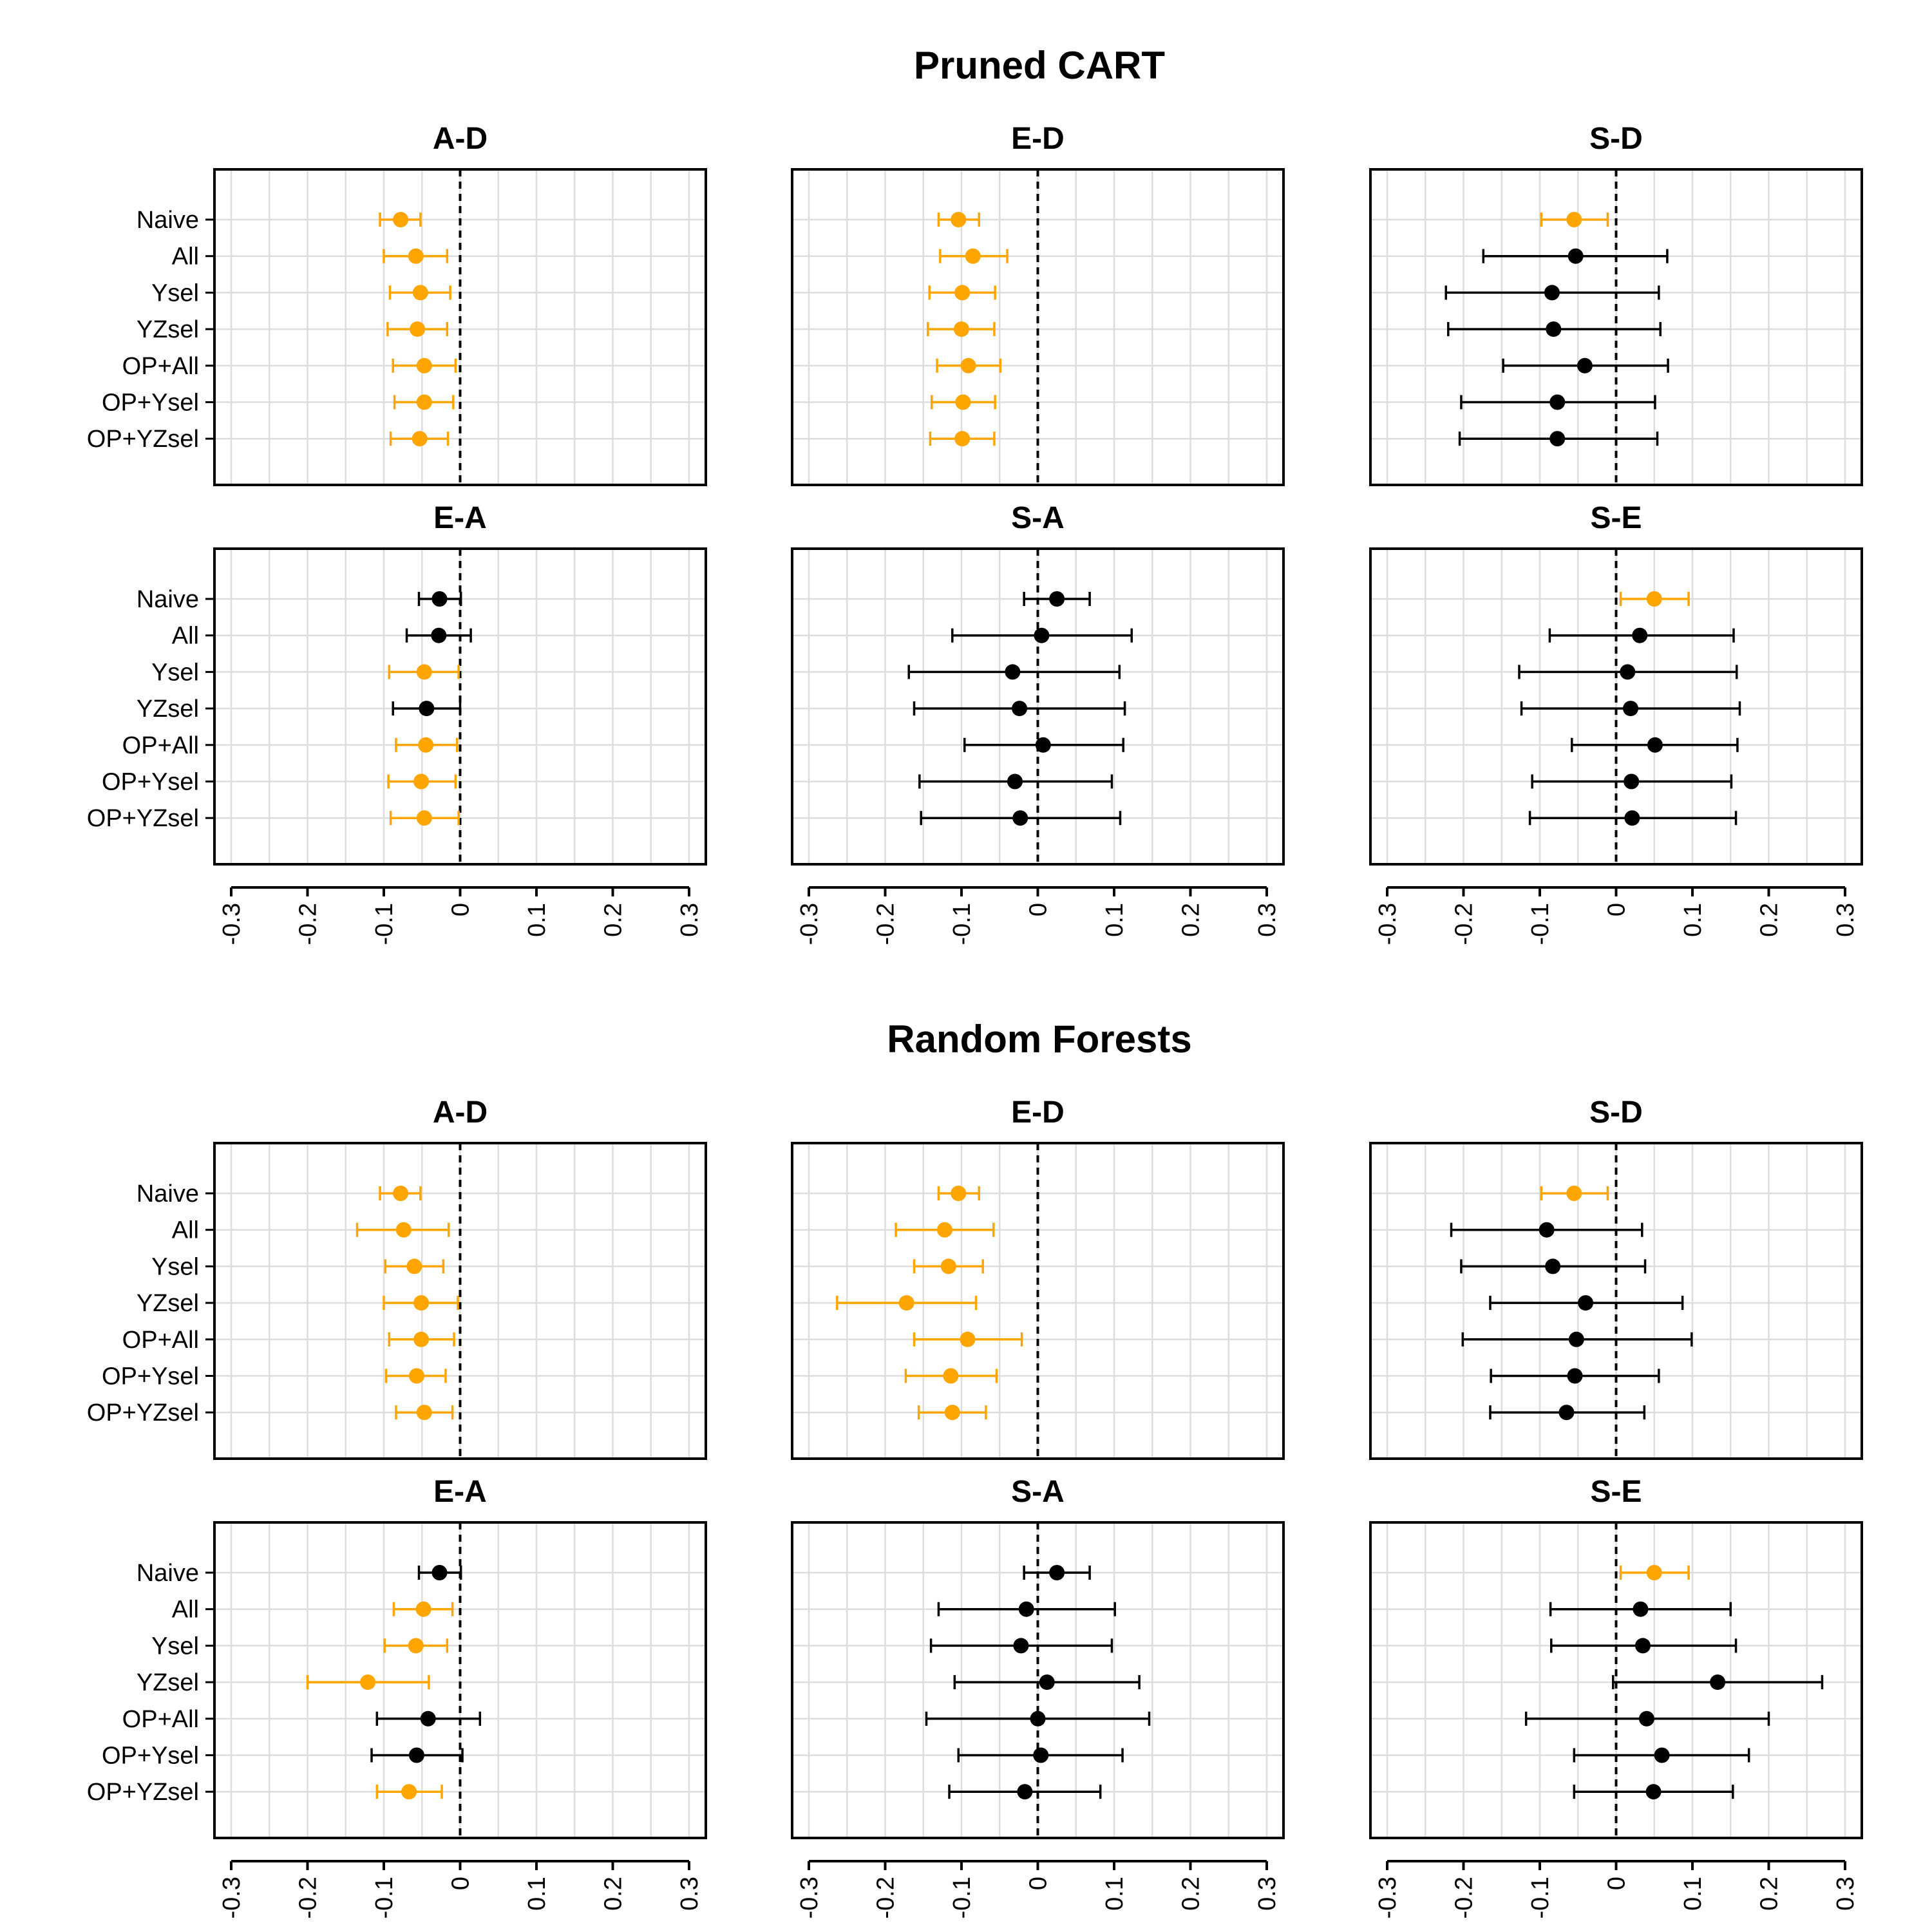  I want to click on category-label: OP+All, so click(160, 1719).